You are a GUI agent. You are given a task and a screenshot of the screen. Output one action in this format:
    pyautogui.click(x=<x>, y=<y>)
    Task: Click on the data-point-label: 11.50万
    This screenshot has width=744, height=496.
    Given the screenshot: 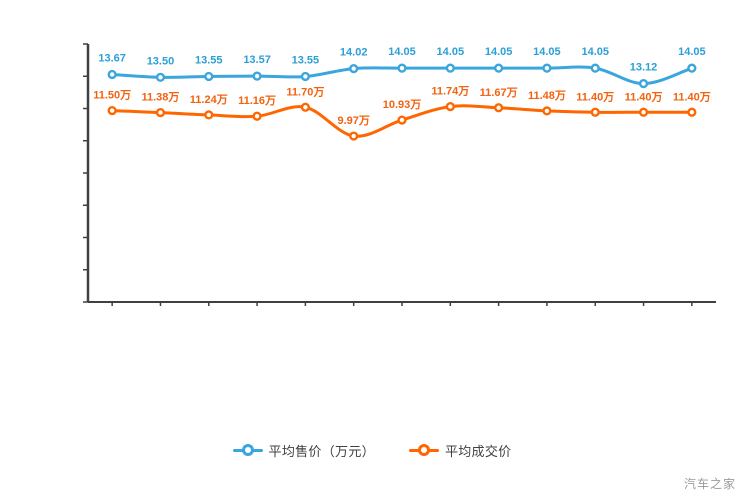 What is the action you would take?
    pyautogui.click(x=112, y=95)
    